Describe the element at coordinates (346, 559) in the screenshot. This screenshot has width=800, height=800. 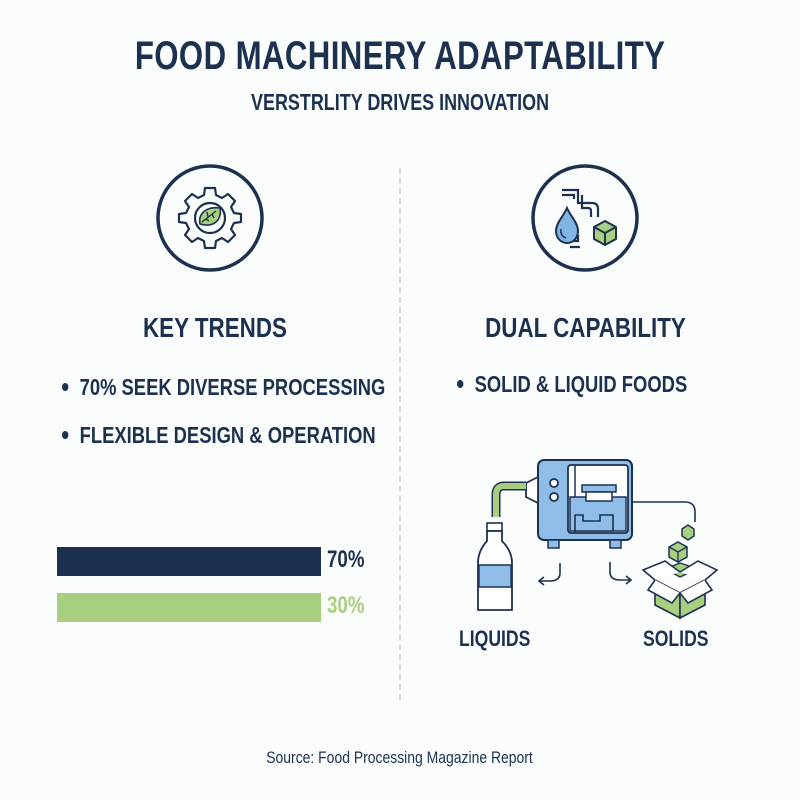
I see `bar-label-70: 70%` at that location.